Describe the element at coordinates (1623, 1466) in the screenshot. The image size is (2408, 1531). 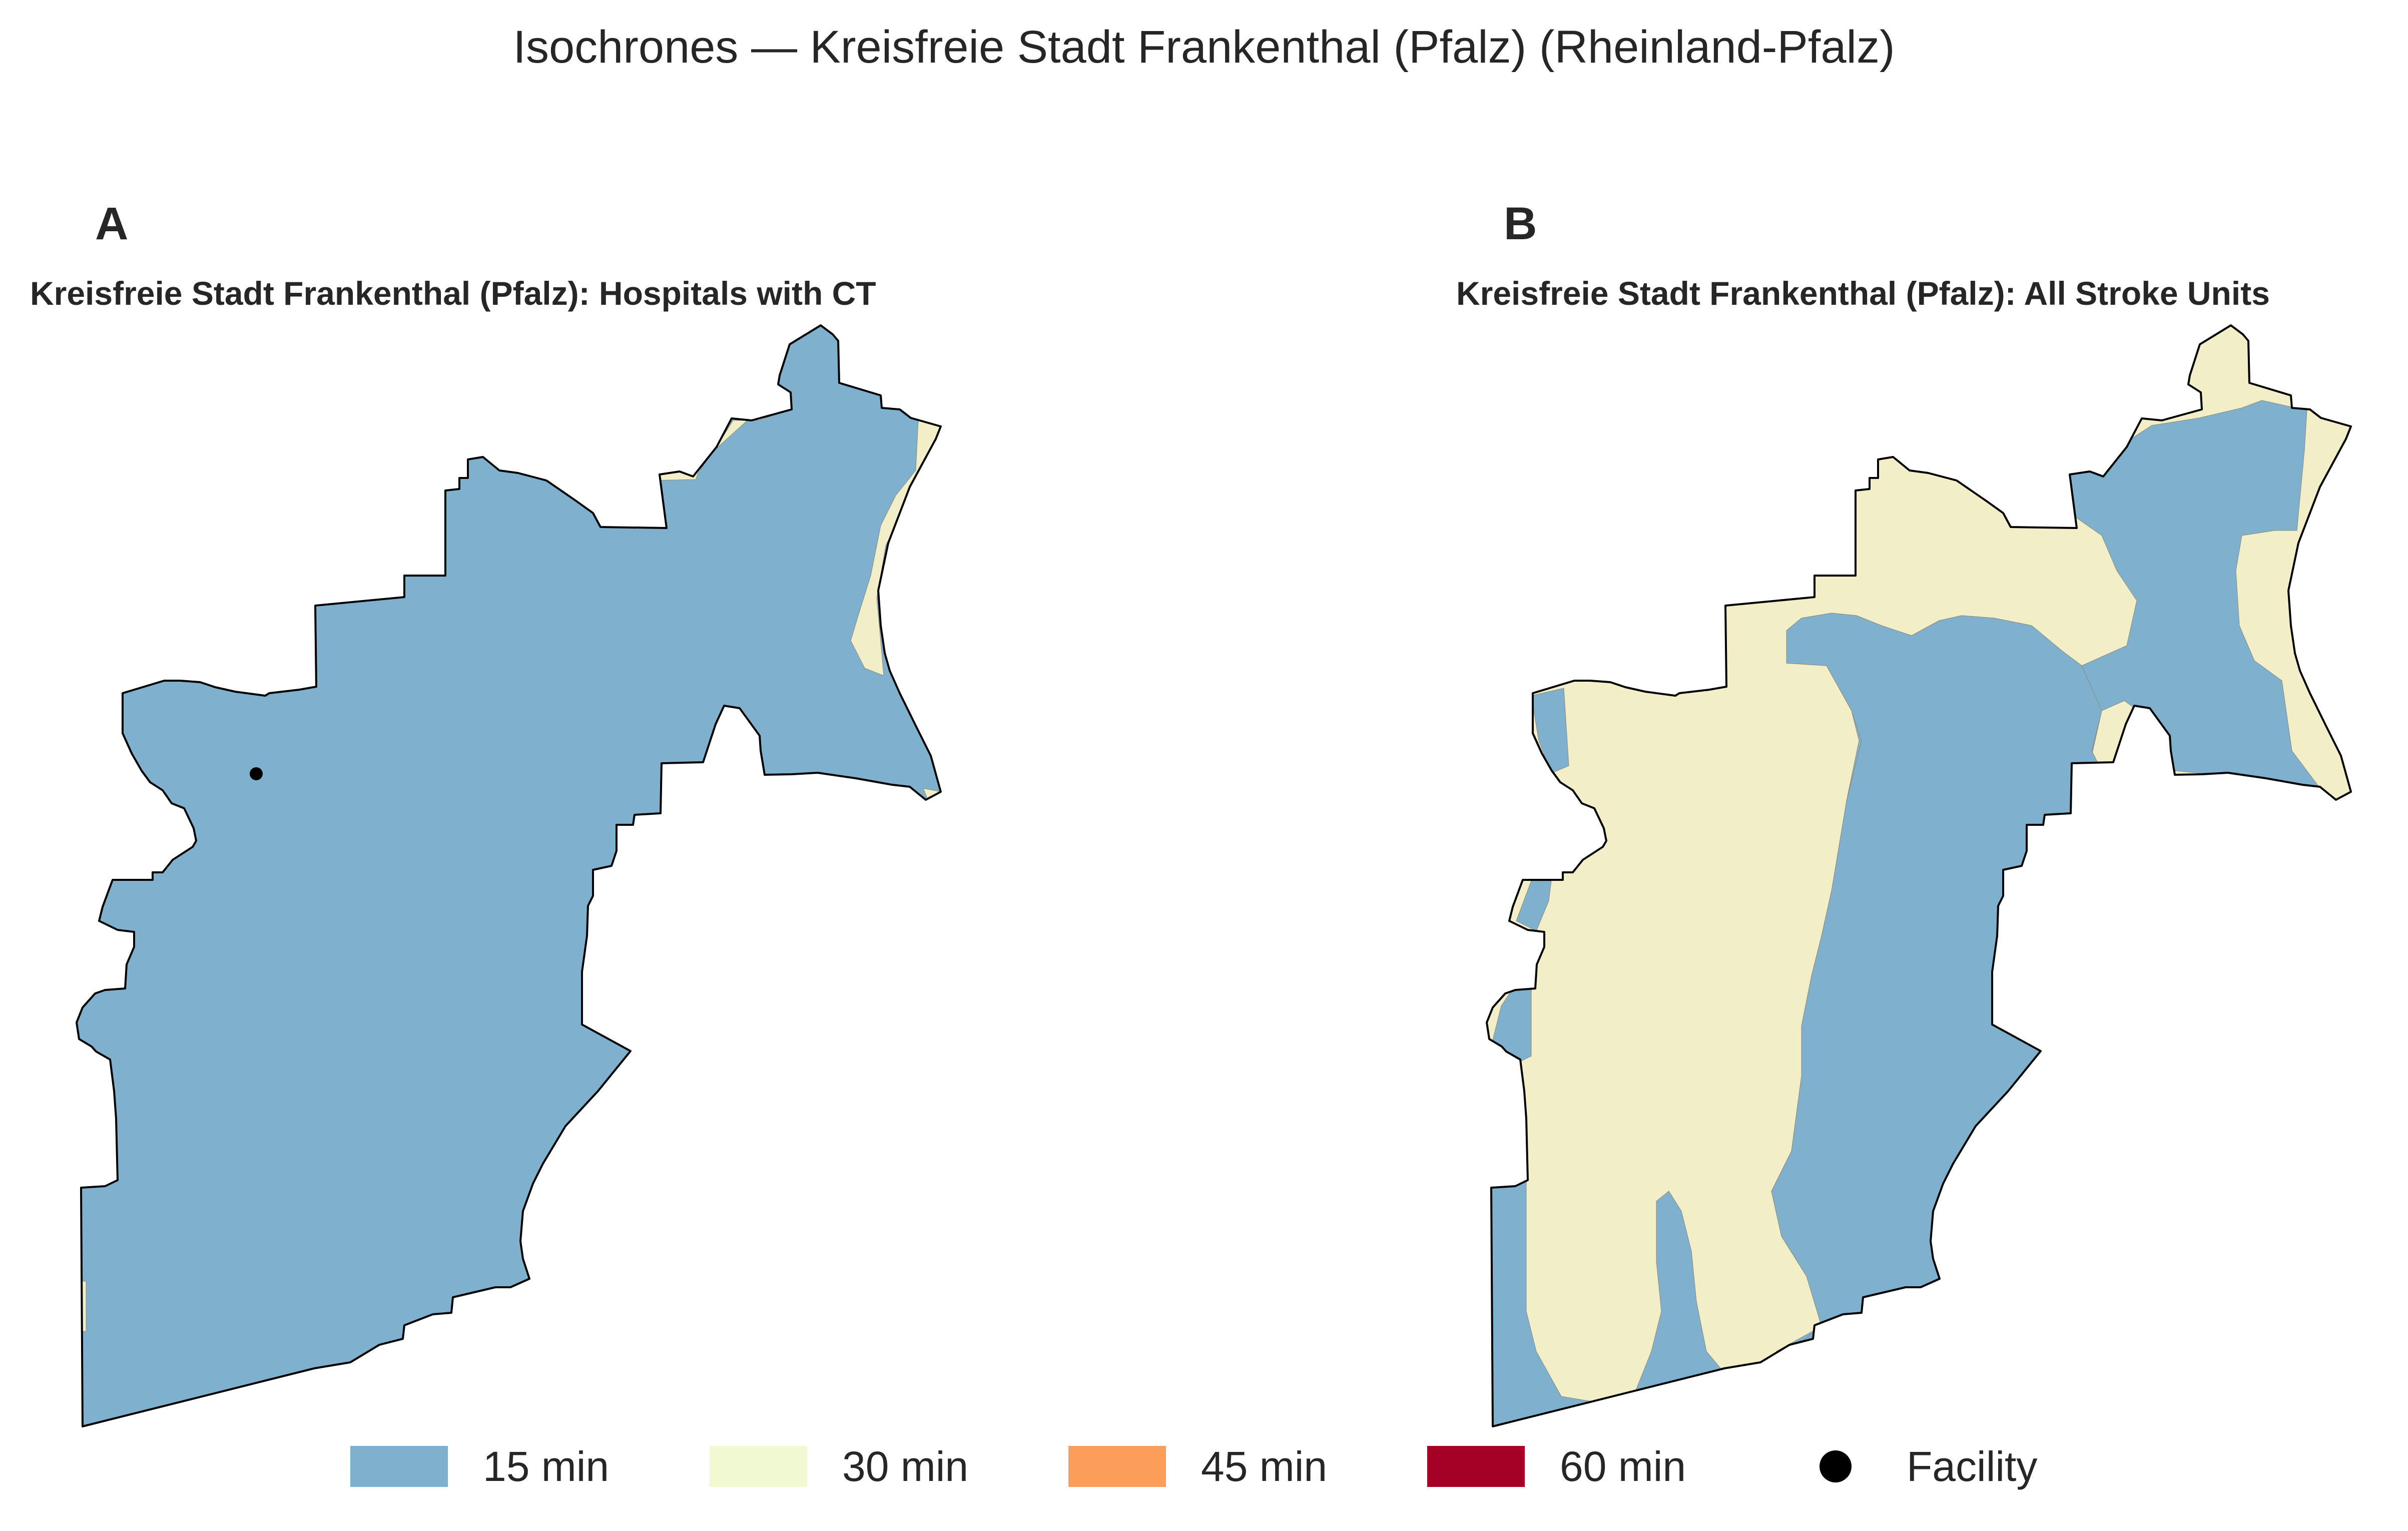
I see `legend-label-60min: 60 min` at that location.